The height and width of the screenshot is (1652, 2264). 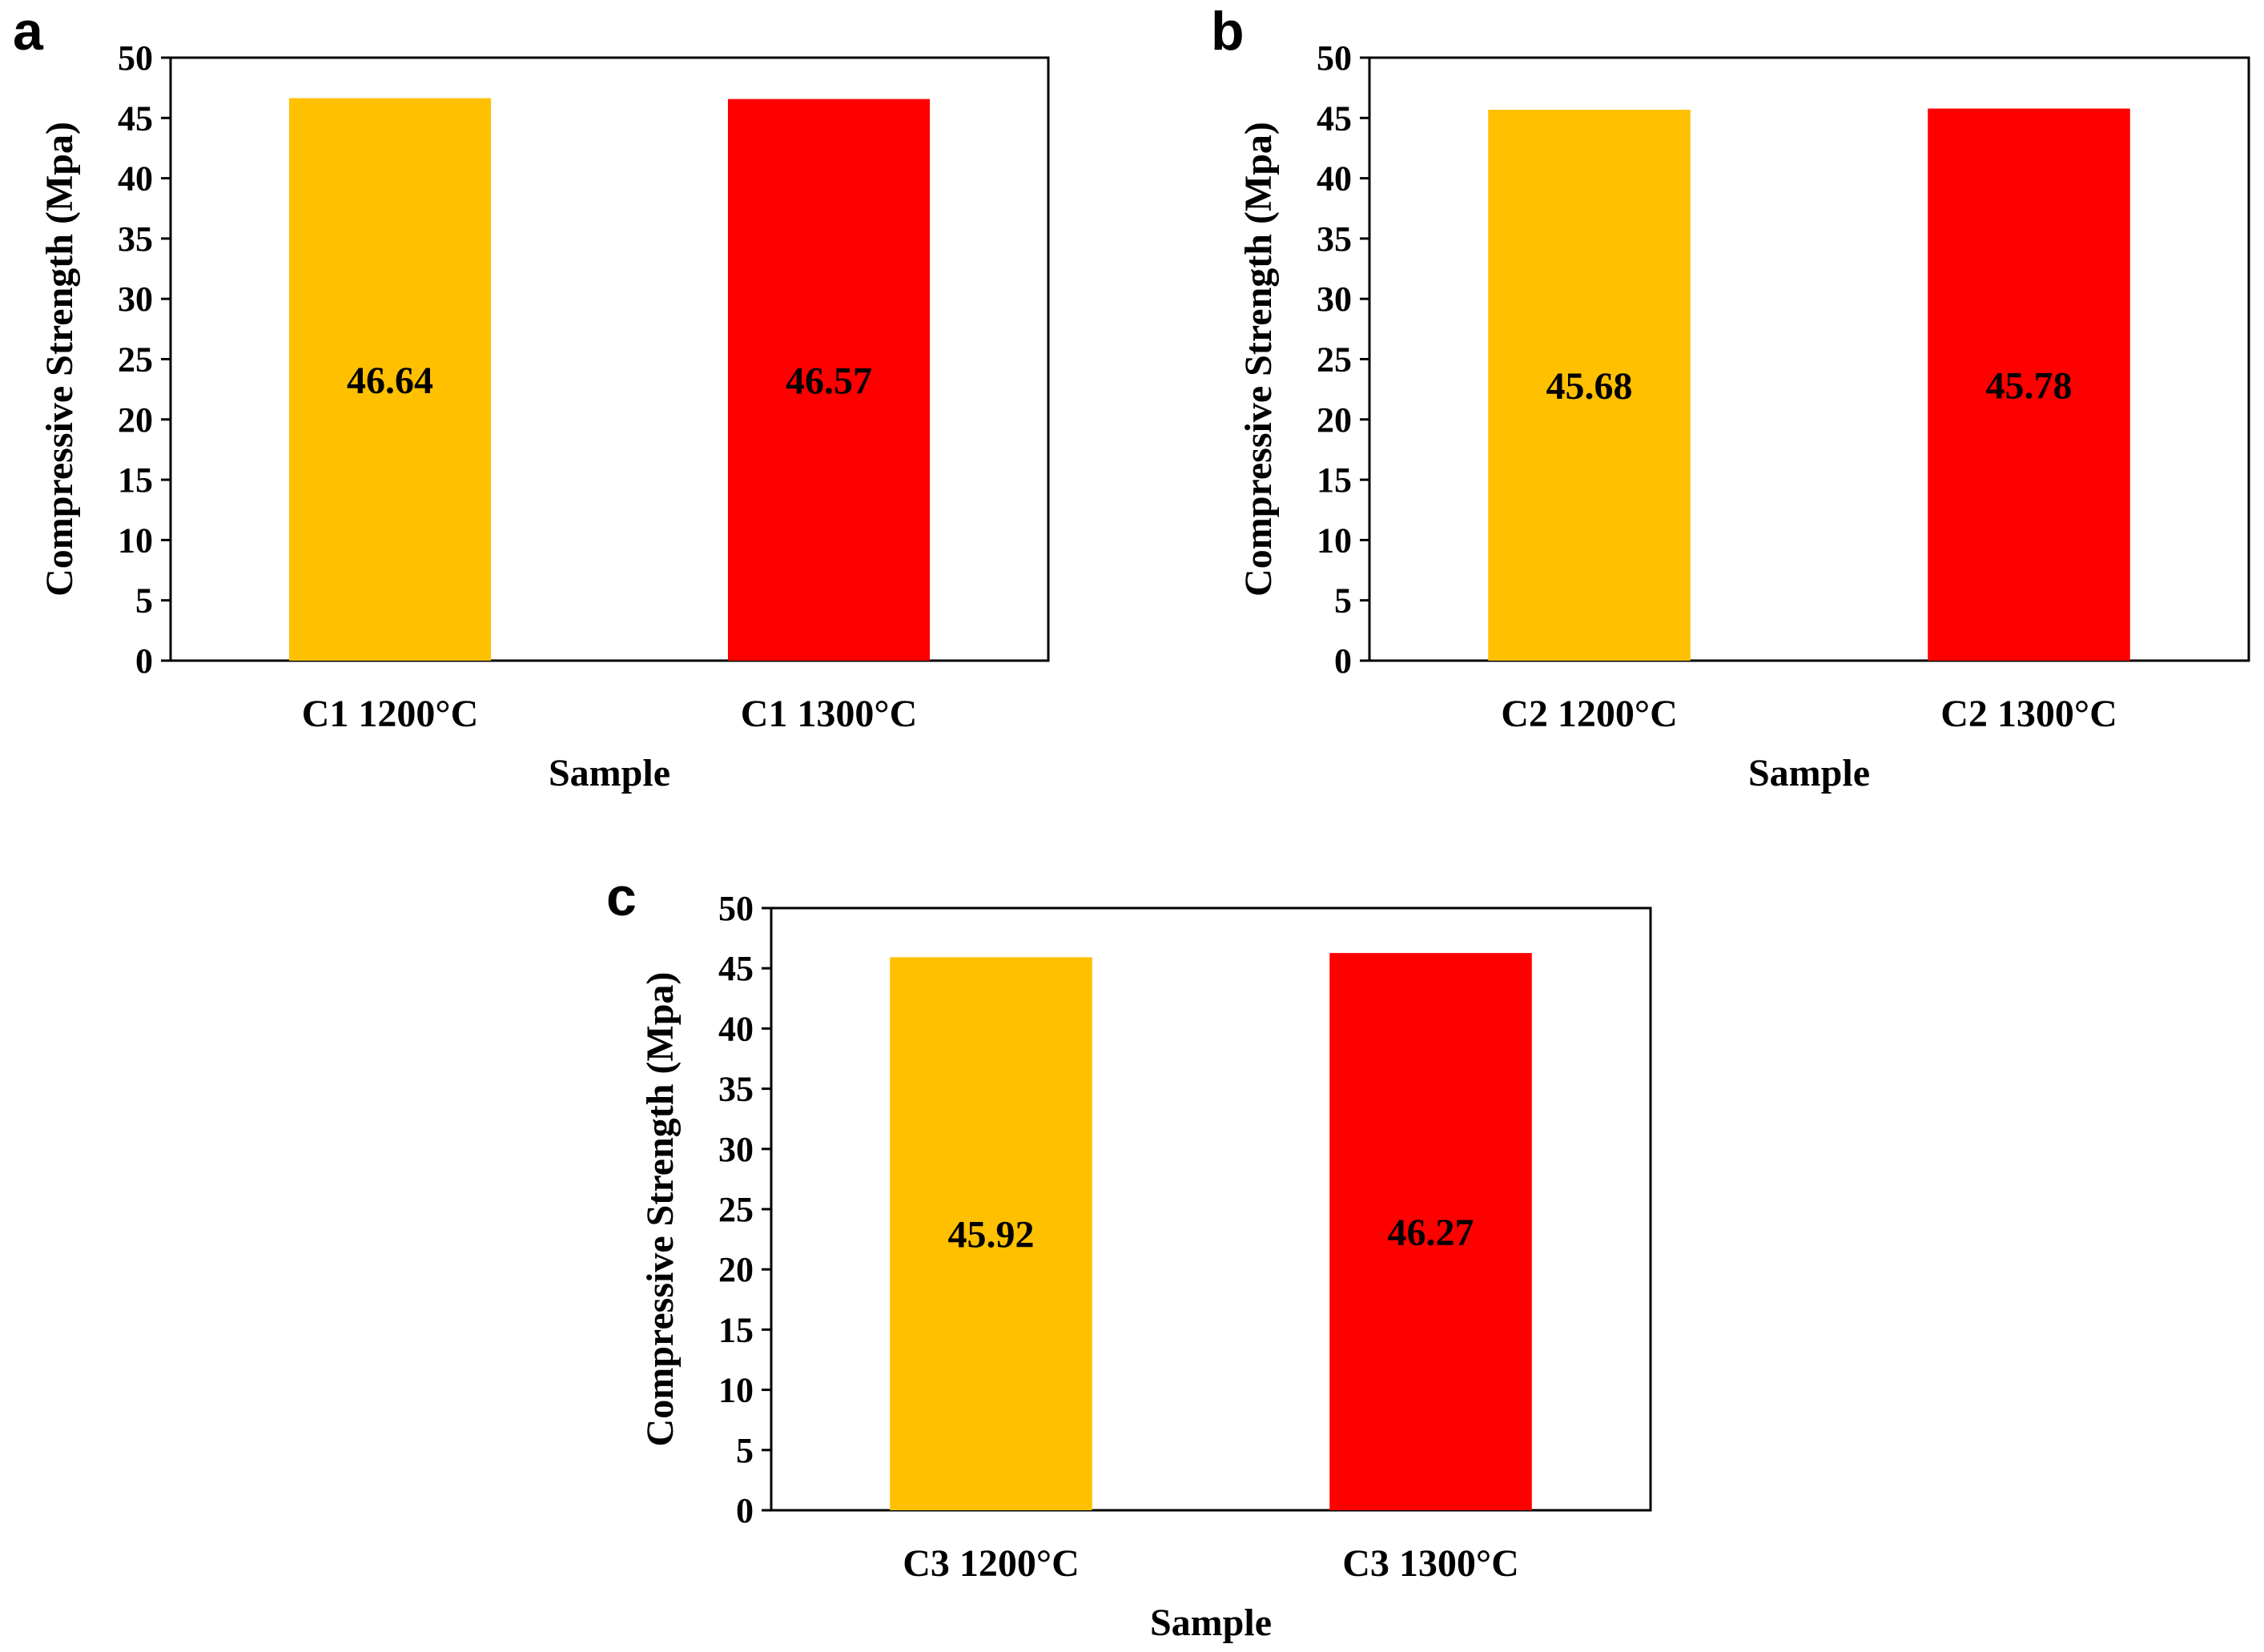 I want to click on x-category-label: C1 1300°C, so click(x=830, y=714).